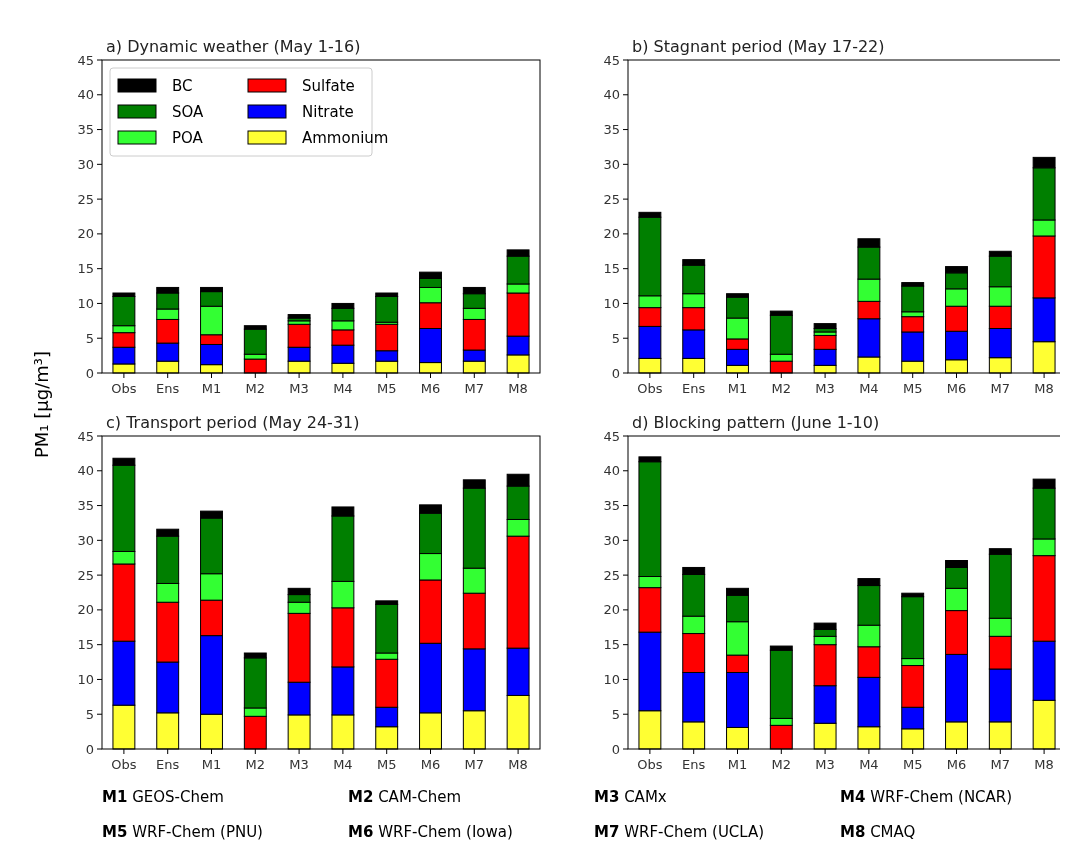 The height and width of the screenshot is (854, 1068). I want to click on legend-label: Ammonium, so click(345, 138).